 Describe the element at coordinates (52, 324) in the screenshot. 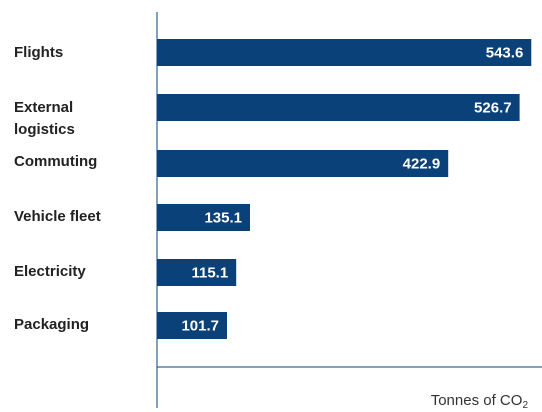

I see `category-label: Packaging` at that location.